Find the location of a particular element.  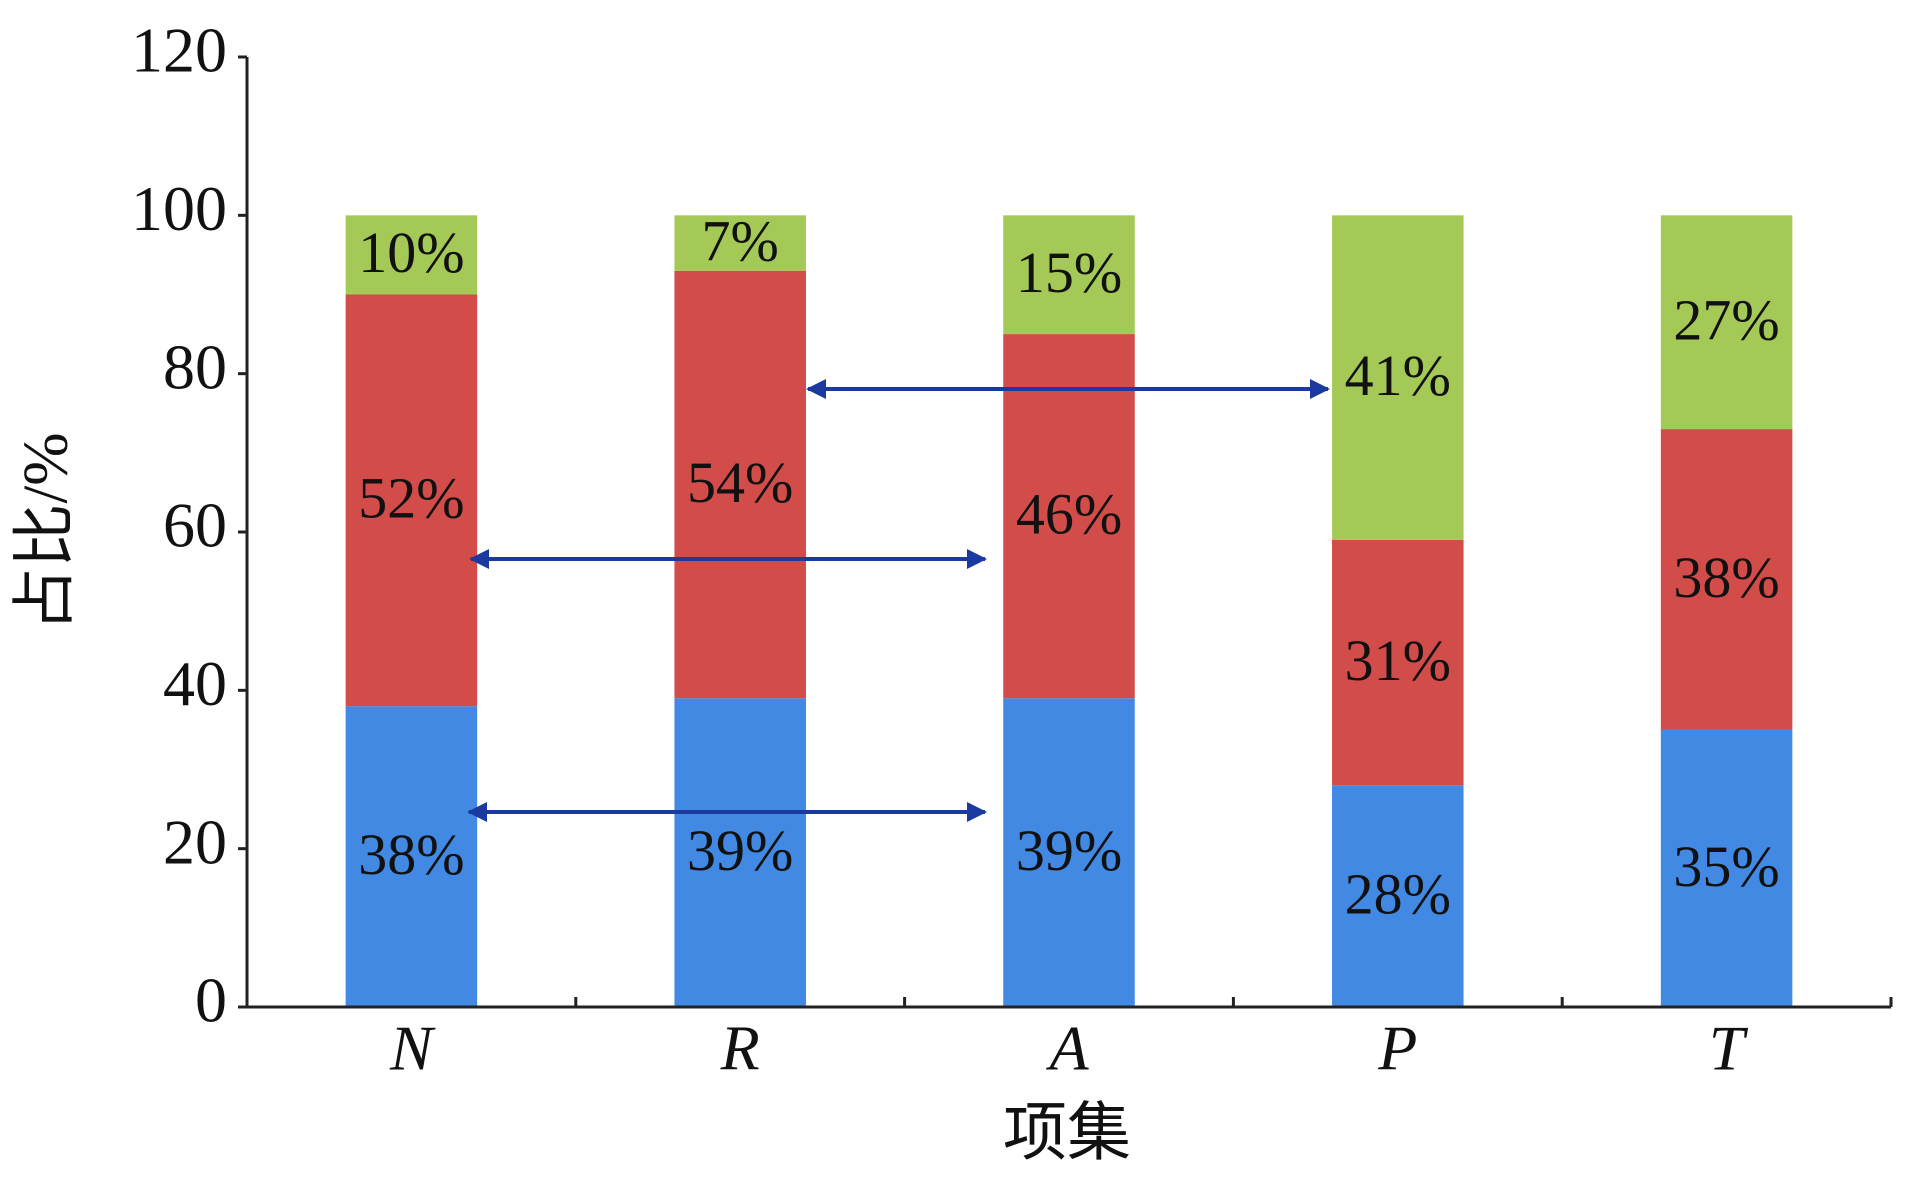

data-label: 7% is located at coordinates (740, 240).